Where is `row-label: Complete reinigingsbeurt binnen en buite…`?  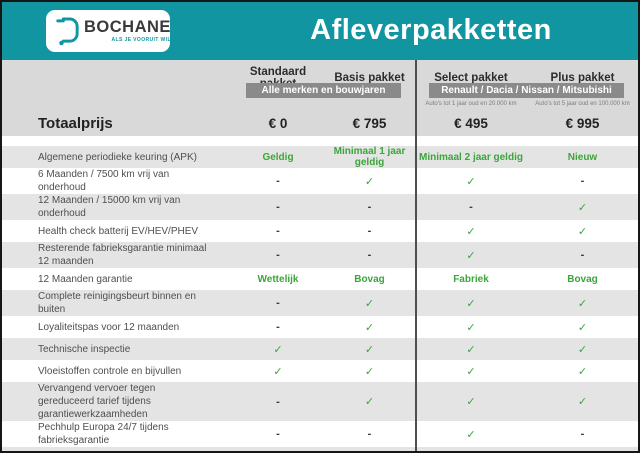
row-label: Complete reinigingsbeurt binnen en buite… is located at coordinates (117, 303).